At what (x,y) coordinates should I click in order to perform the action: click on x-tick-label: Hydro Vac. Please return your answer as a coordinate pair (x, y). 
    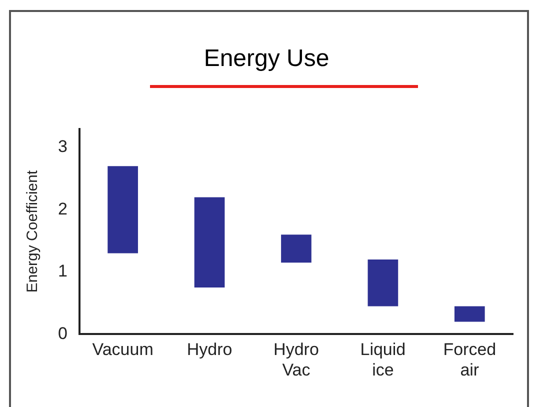
    Looking at the image, I should click on (296, 360).